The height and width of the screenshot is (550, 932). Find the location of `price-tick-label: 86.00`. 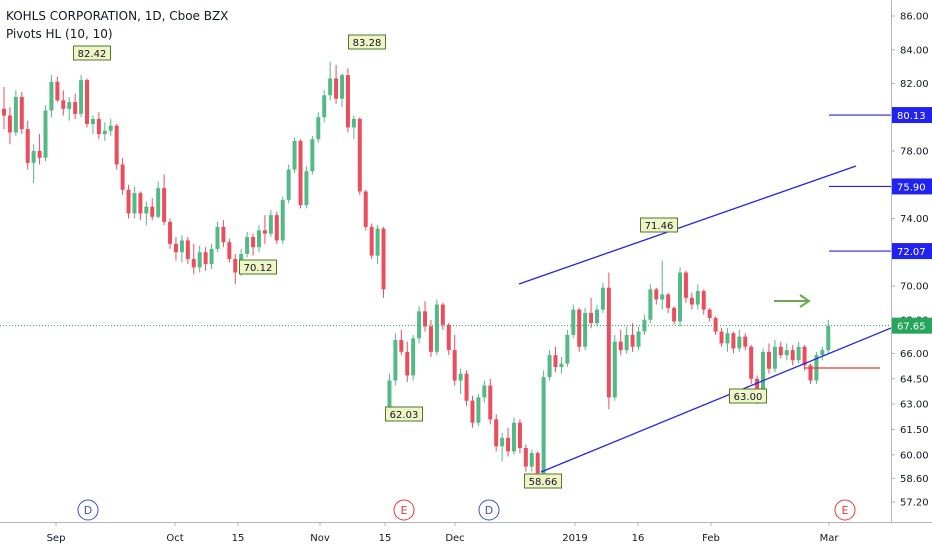

price-tick-label: 86.00 is located at coordinates (914, 17).